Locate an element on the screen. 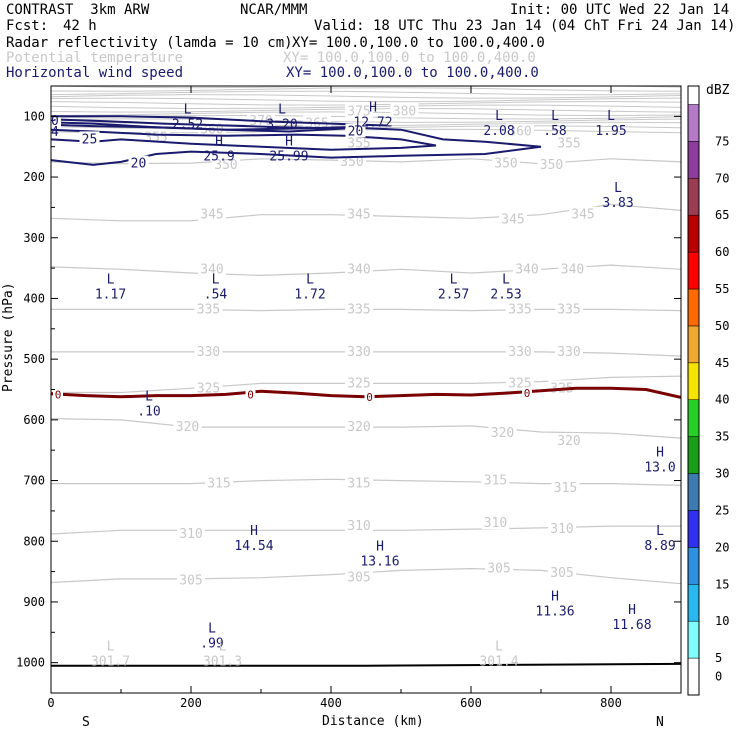 Image resolution: width=740 pixels, height=740 pixels. extremum-high: H25.9 is located at coordinates (218, 149).